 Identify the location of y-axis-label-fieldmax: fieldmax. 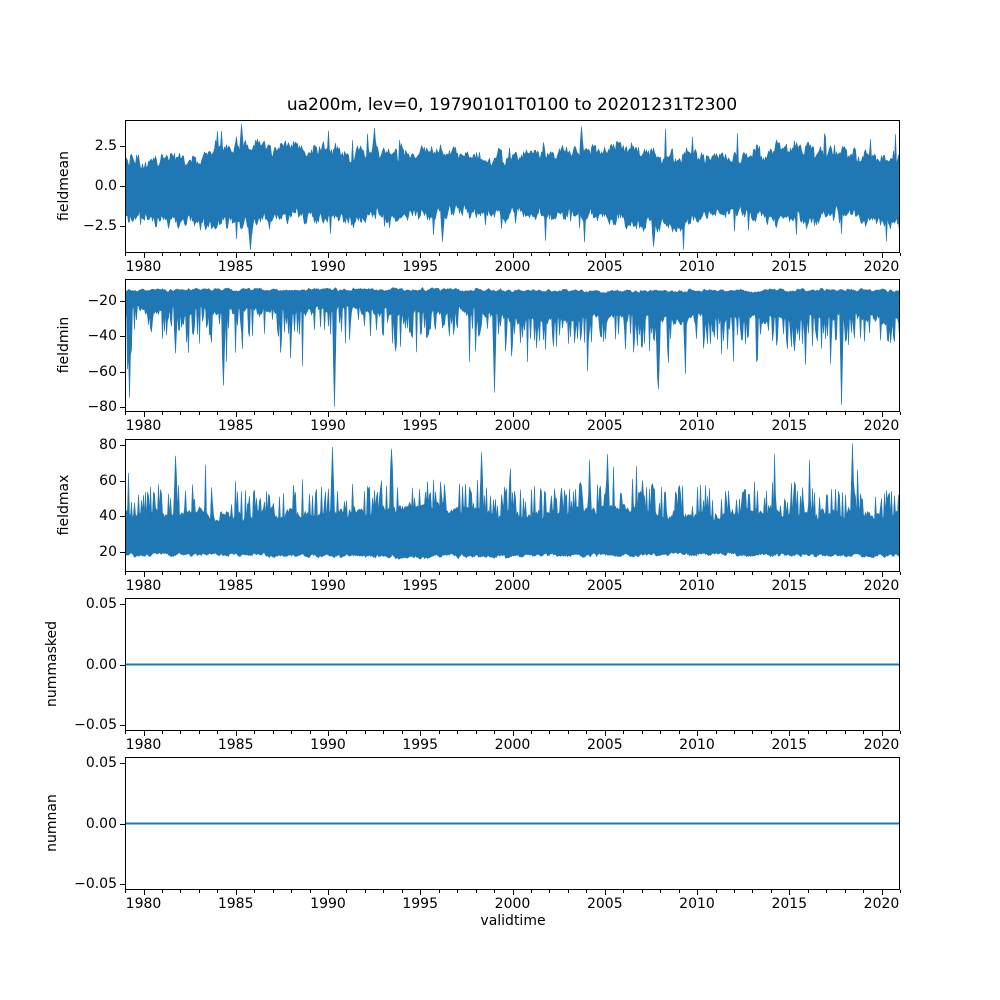
(64, 505).